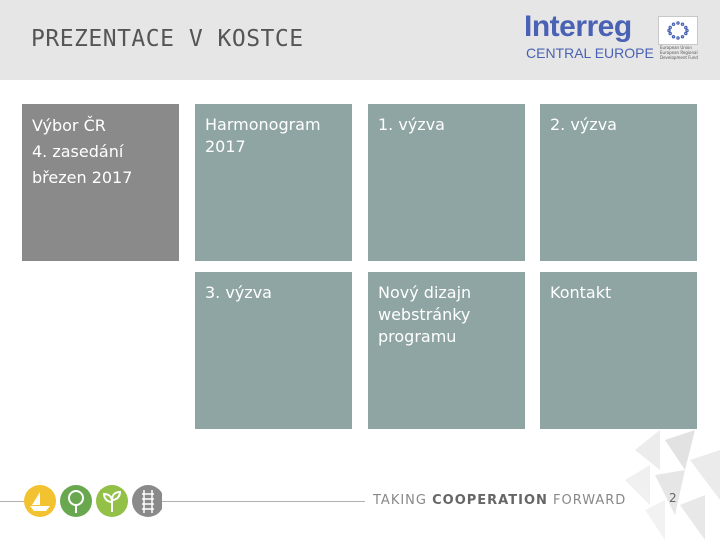 This screenshot has width=720, height=544. What do you see at coordinates (678, 30) in the screenshot?
I see `eu-flag-icon` at bounding box center [678, 30].